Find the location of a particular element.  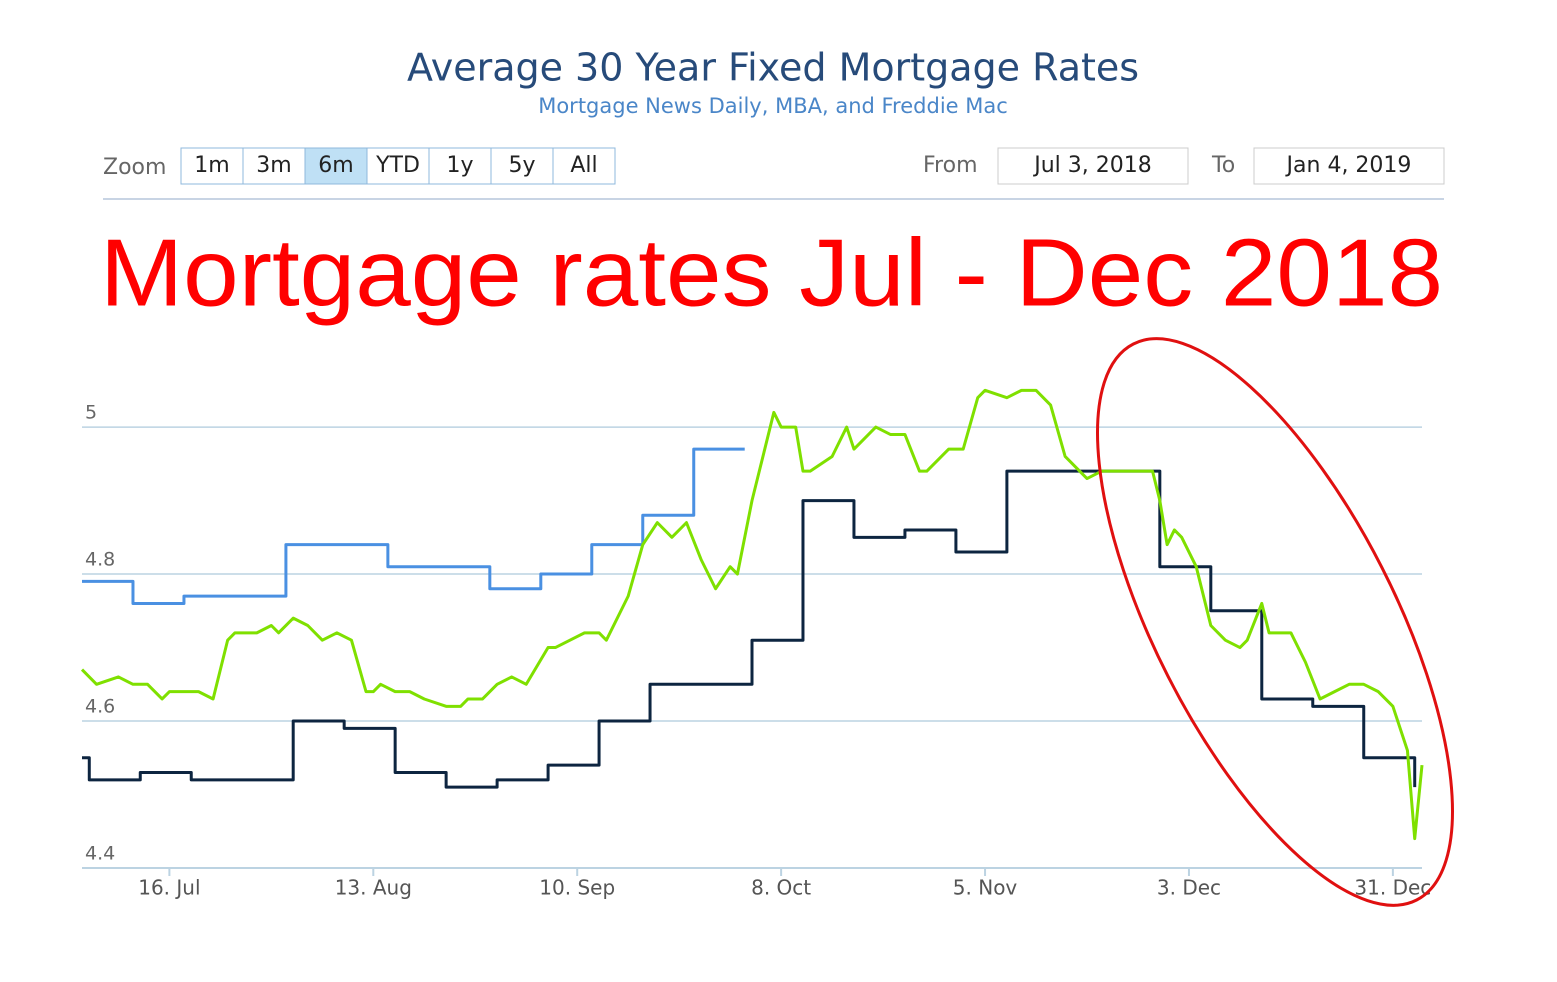

x-tick-label: 13. Aug is located at coordinates (373, 888).